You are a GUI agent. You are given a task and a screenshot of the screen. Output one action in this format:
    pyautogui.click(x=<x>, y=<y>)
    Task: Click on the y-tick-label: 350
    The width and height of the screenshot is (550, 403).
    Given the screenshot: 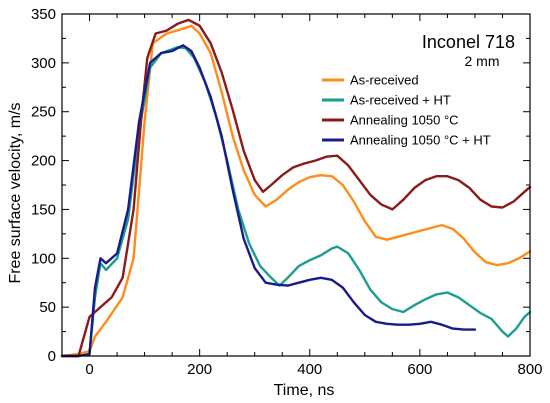 What is the action you would take?
    pyautogui.click(x=43, y=14)
    